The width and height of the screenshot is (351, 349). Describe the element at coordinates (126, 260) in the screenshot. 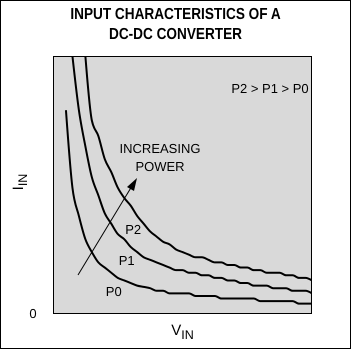

I see `series-label: P1` at that location.